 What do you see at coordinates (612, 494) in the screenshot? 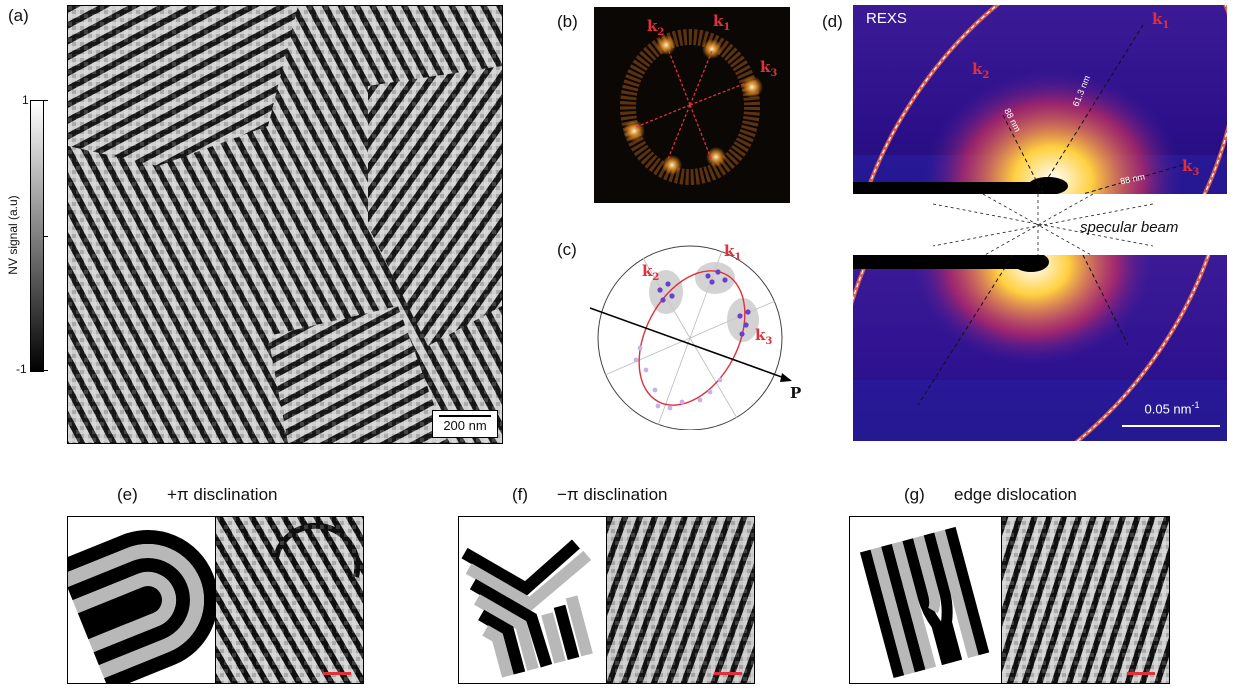
I see `panel-f-title: −π disclination` at bounding box center [612, 494].